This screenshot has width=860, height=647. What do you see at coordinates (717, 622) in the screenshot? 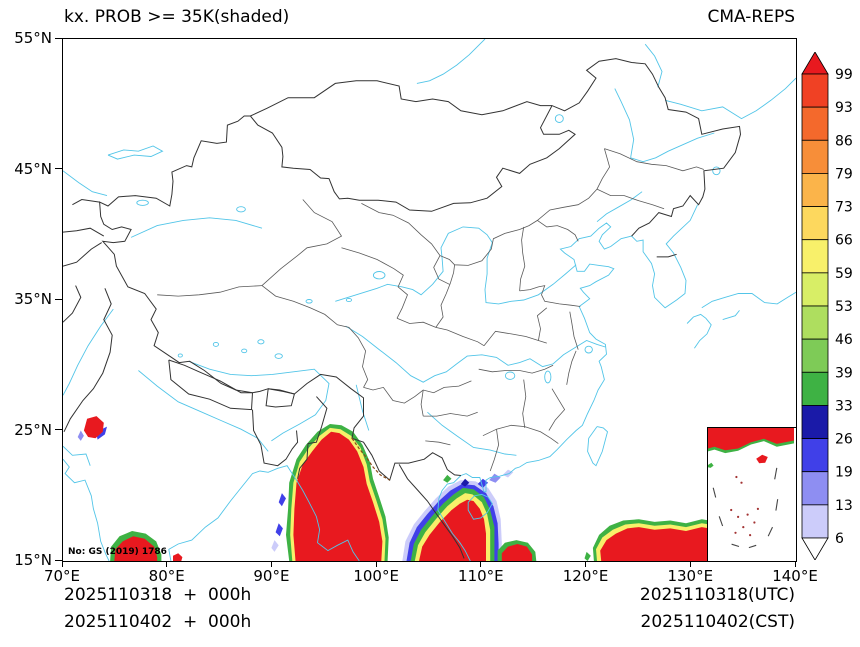
I see `footer-valid-cst: 2025110402(CST)` at bounding box center [717, 622].